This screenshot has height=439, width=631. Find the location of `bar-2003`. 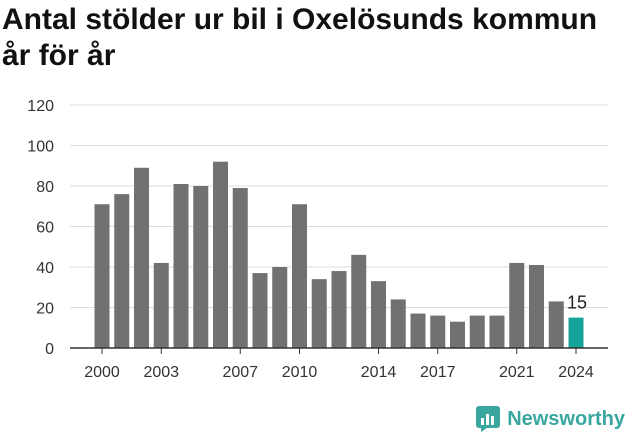

bar-2003 is located at coordinates (161, 305).